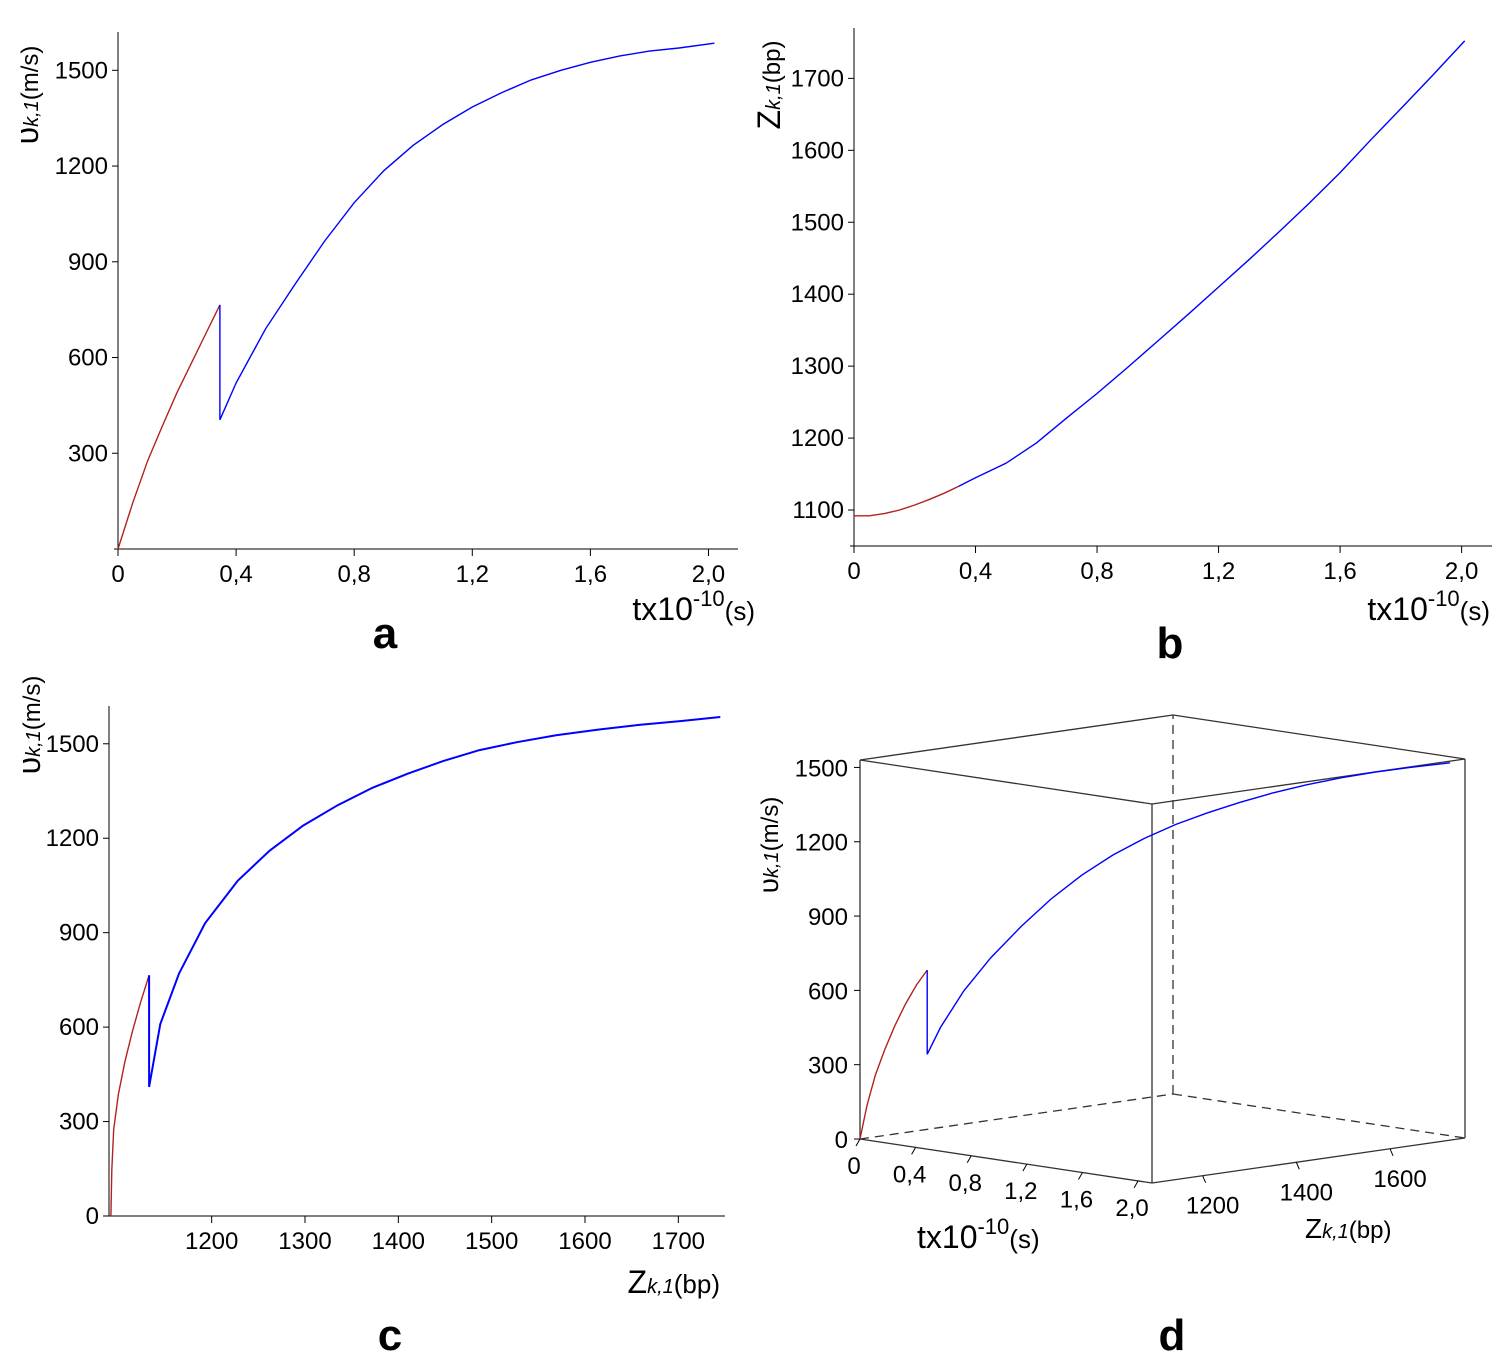 This screenshot has width=1505, height=1359. I want to click on y-tick-label: 1100, so click(818, 510).